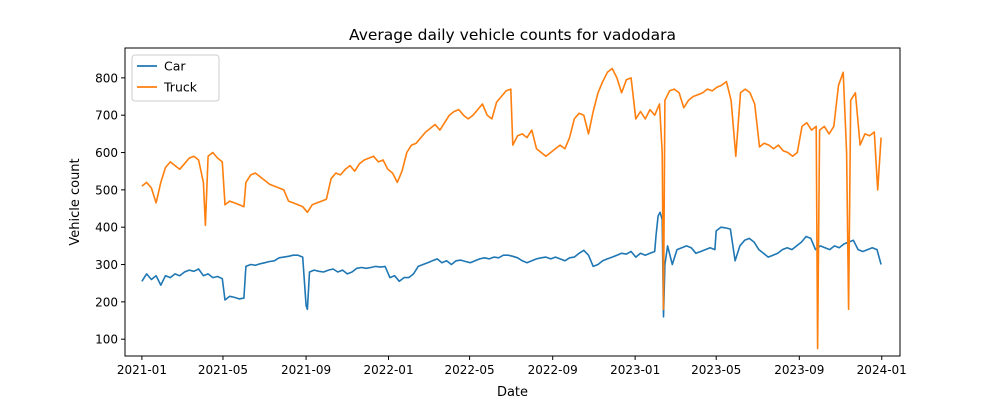 The image size is (1000, 400). I want to click on x-tick-label: 2021-09, so click(306, 370).